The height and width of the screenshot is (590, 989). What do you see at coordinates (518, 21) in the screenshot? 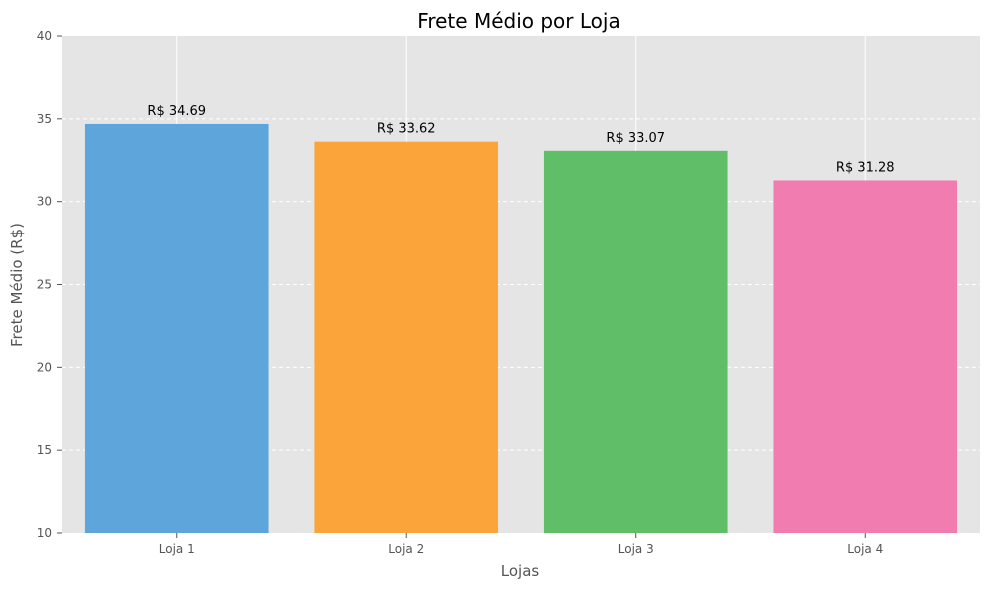
I see `chart-title: Frete Médio por Loja` at bounding box center [518, 21].